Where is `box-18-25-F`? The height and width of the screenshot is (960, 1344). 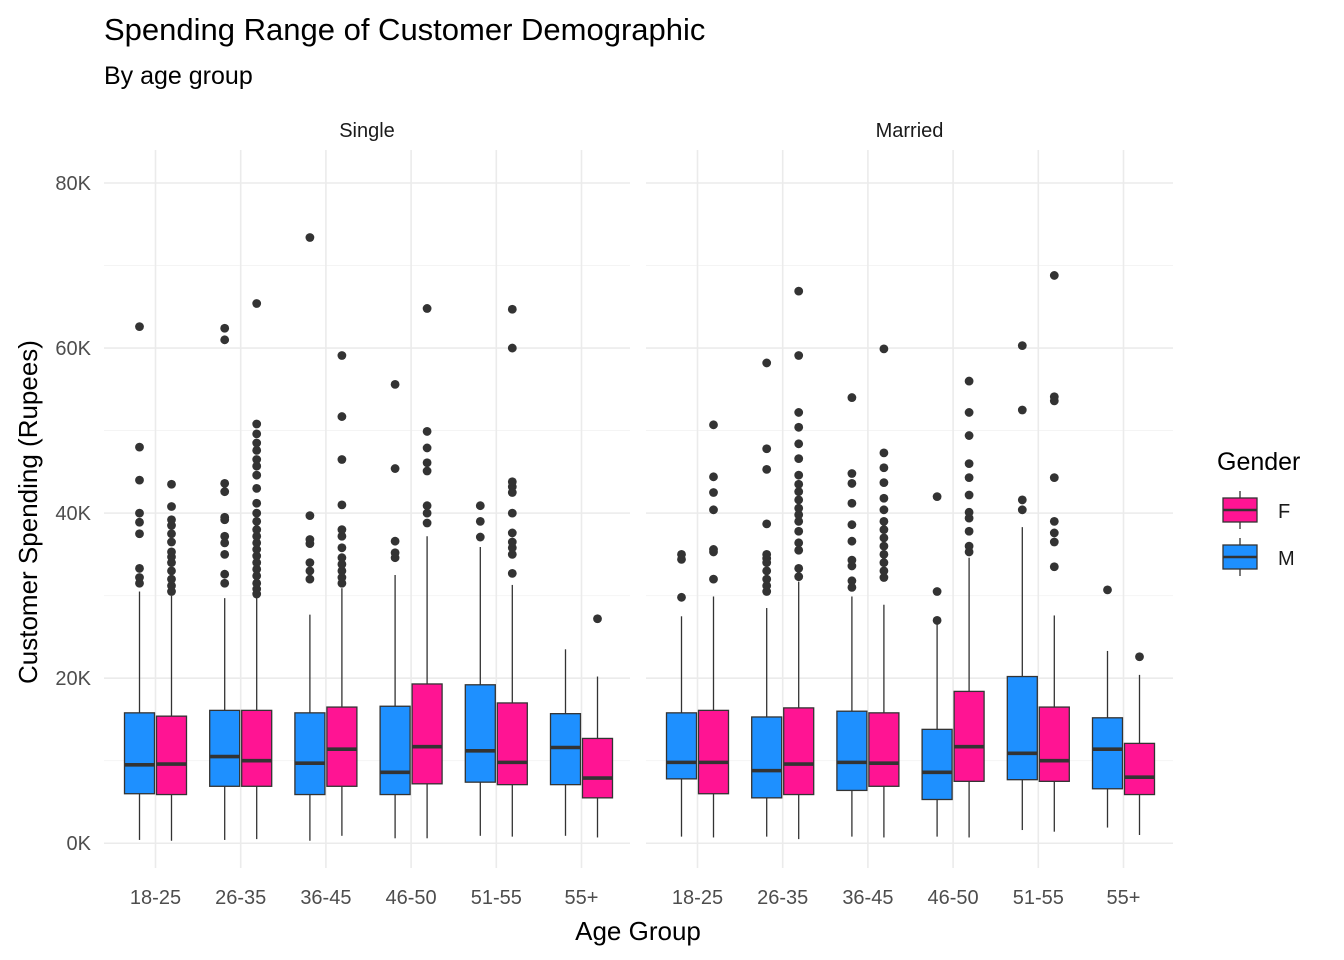
box-18-25-F is located at coordinates (171, 660).